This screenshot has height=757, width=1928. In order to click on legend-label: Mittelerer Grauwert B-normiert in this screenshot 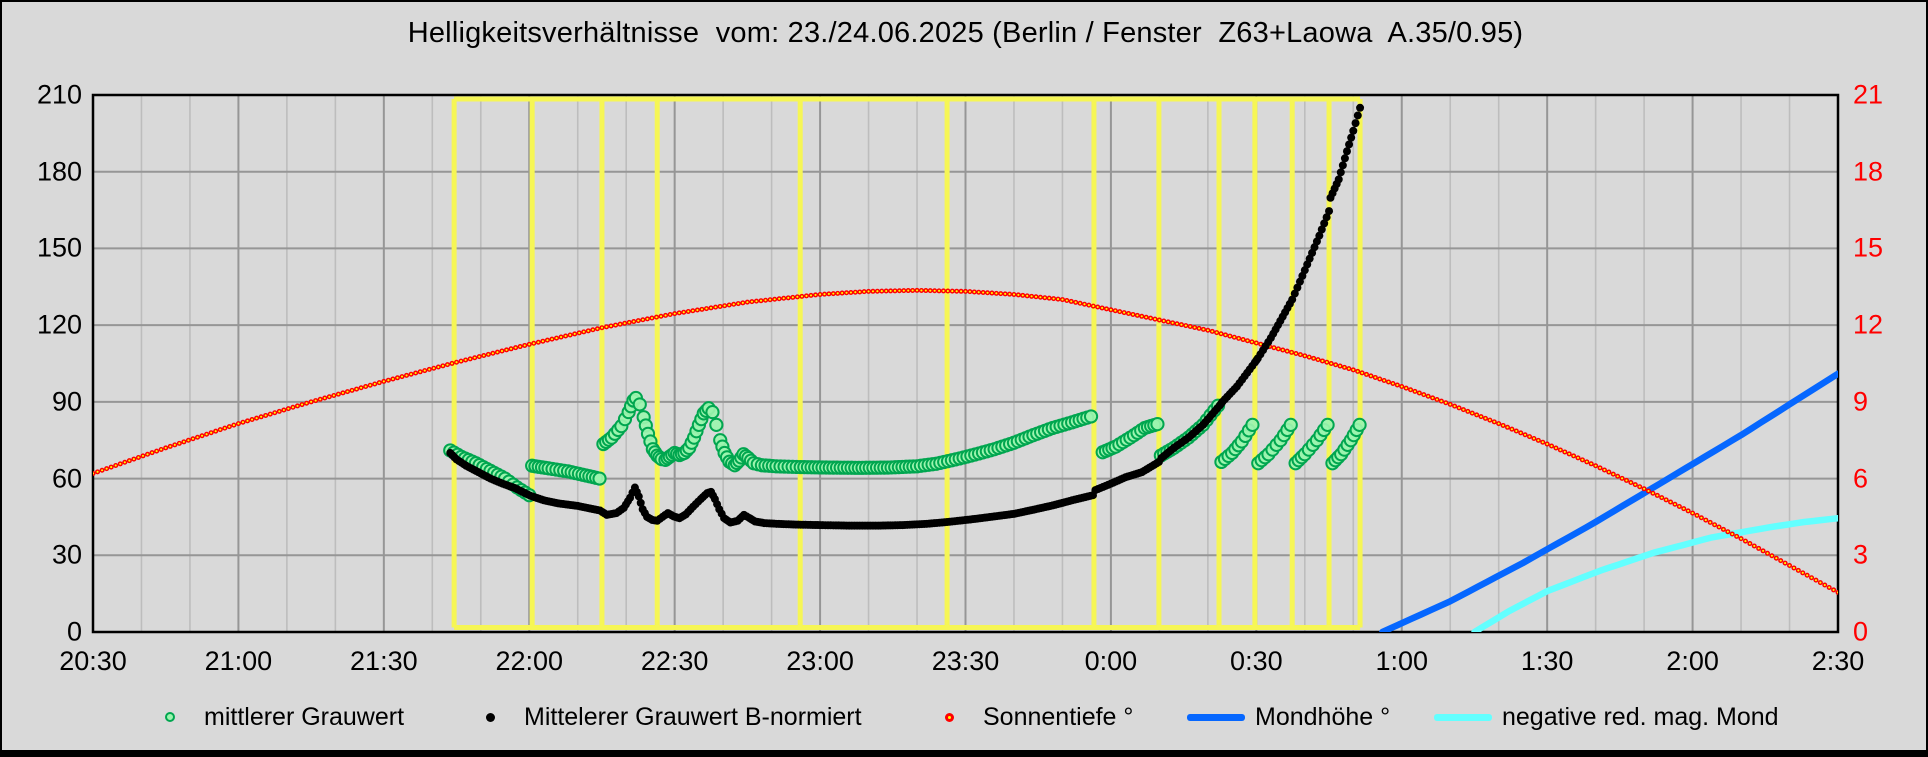, I will do `click(693, 716)`.